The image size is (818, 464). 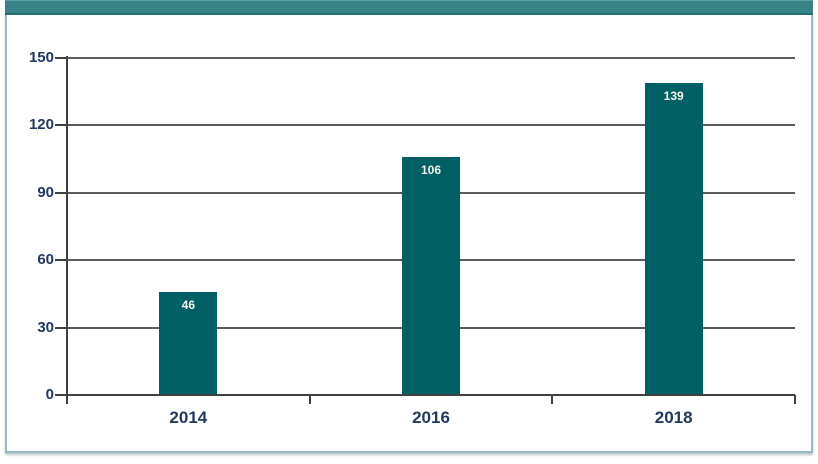 I want to click on bar-value-label: 106, so click(x=431, y=169).